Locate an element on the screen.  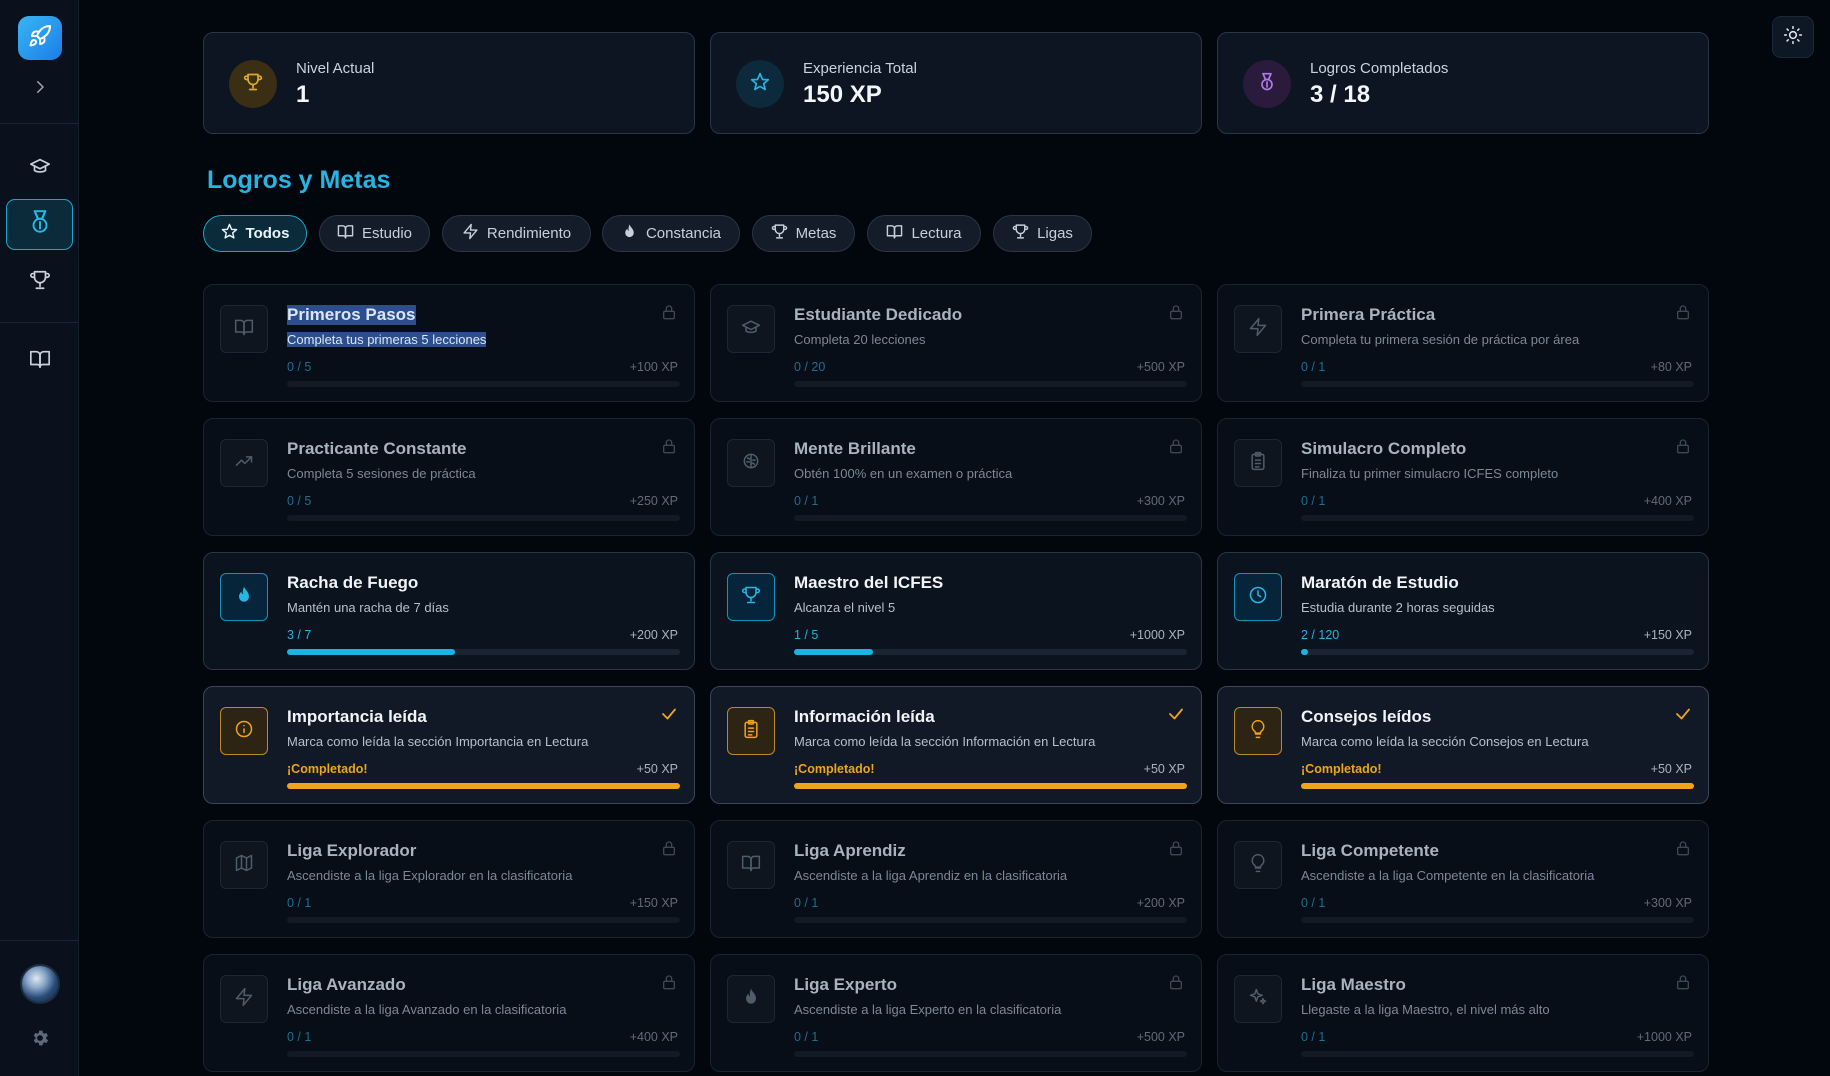
flame-icon is located at coordinates (629, 233).